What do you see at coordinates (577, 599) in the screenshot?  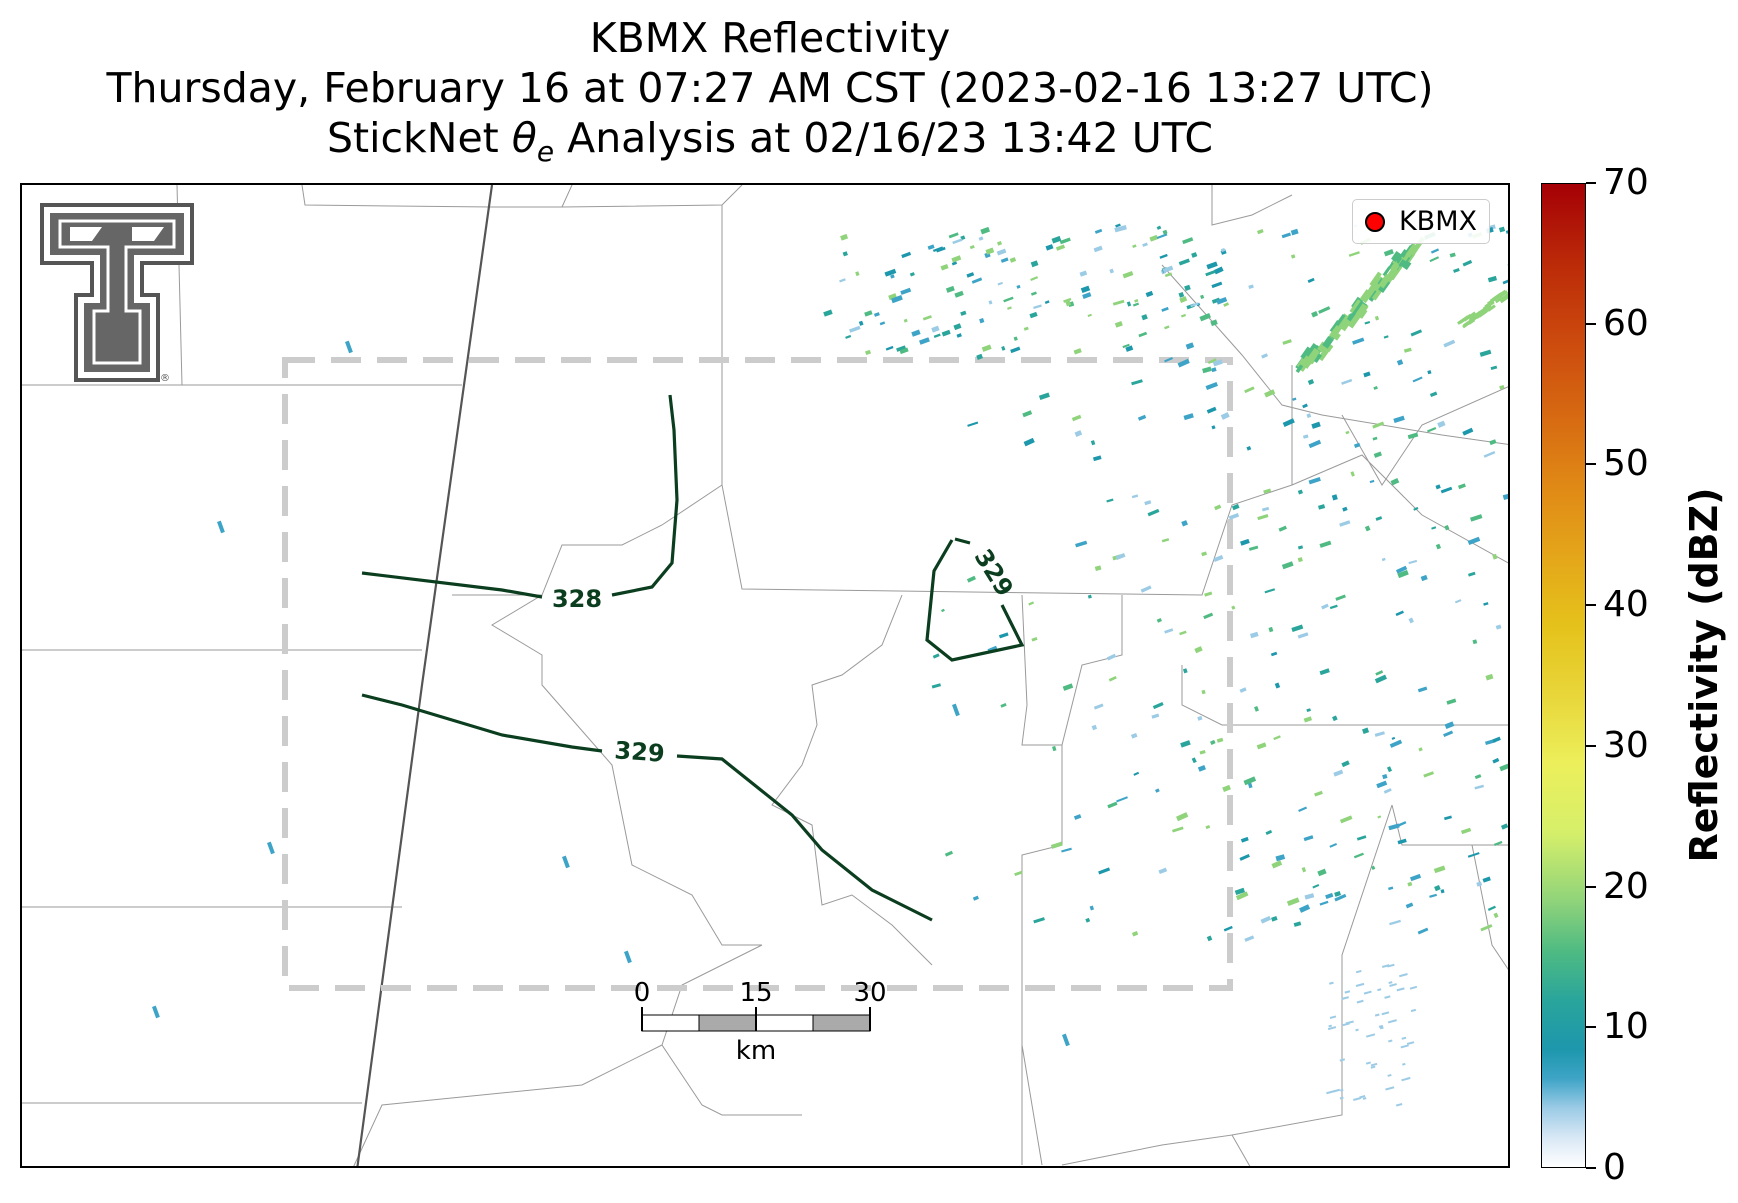 I see `contour-label-328: 328` at bounding box center [577, 599].